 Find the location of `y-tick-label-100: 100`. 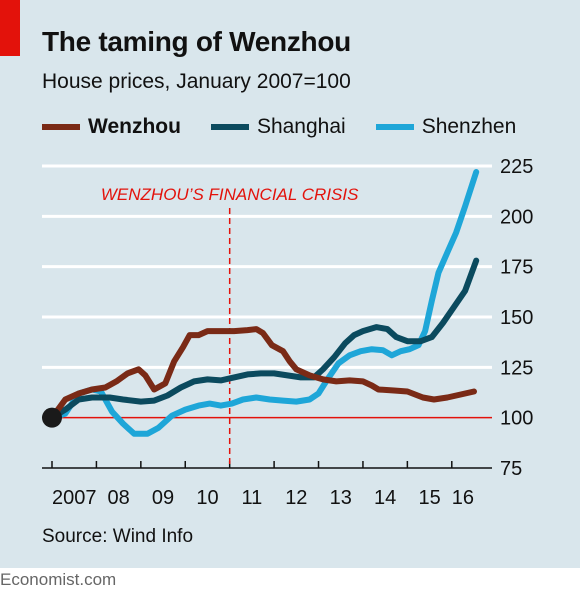

y-tick-label-100: 100 is located at coordinates (516, 419).